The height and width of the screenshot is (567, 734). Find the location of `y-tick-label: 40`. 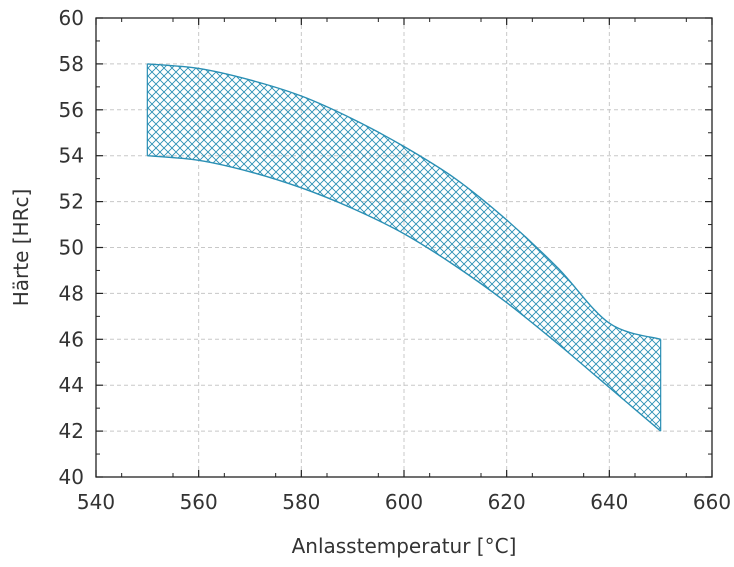

y-tick-label: 40 is located at coordinates (71, 477).